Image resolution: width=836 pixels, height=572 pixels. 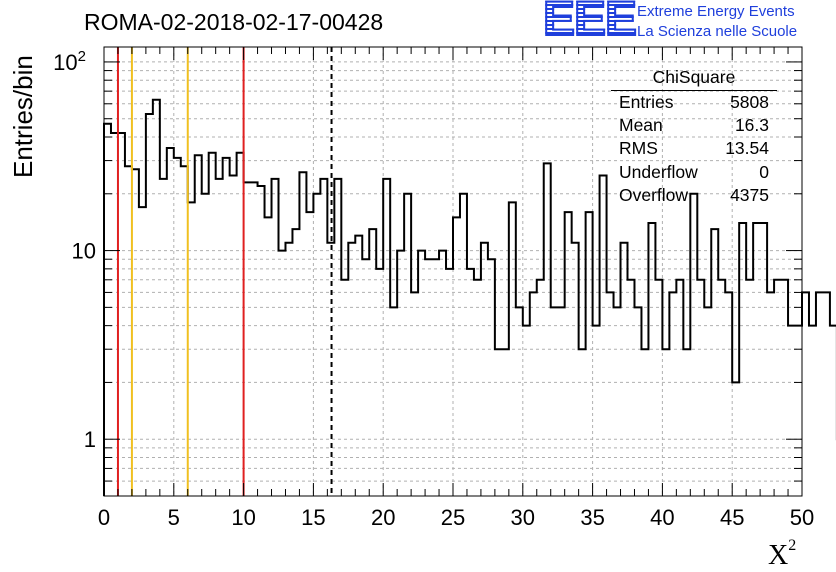 I want to click on logo-caption-line1: Extreme Energy Events, so click(x=716, y=11).